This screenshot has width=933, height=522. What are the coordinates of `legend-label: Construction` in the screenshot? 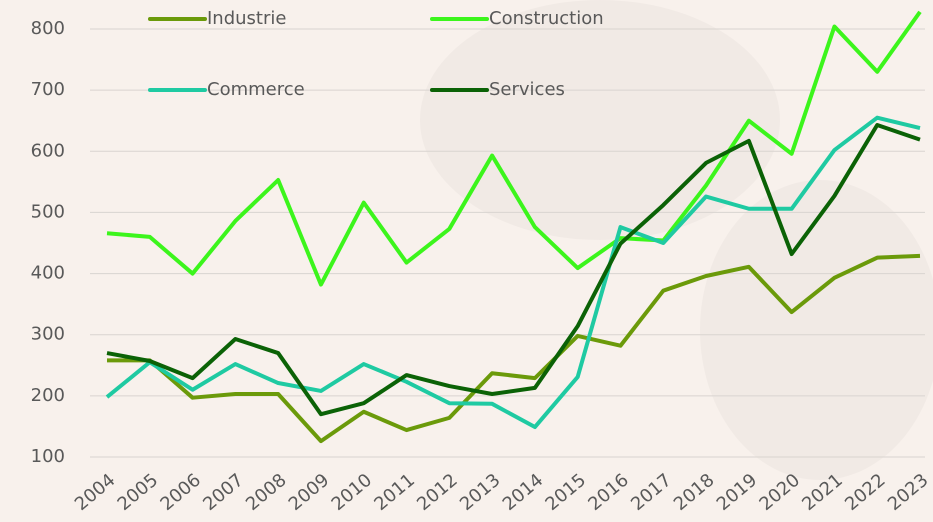 It's located at (546, 18).